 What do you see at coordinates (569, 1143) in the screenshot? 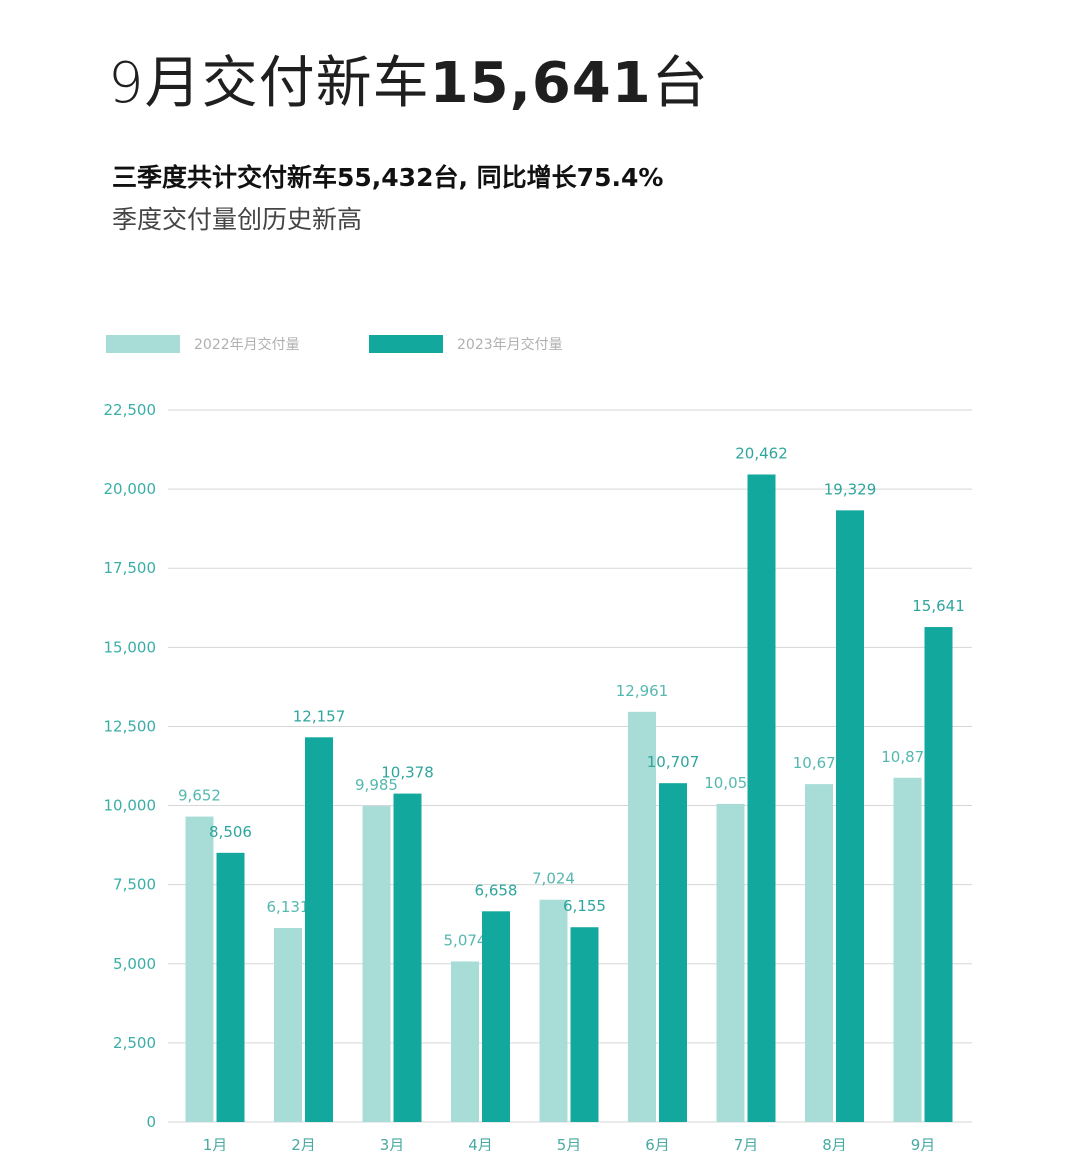
I see `x-tick-label: 5月` at bounding box center [569, 1143].